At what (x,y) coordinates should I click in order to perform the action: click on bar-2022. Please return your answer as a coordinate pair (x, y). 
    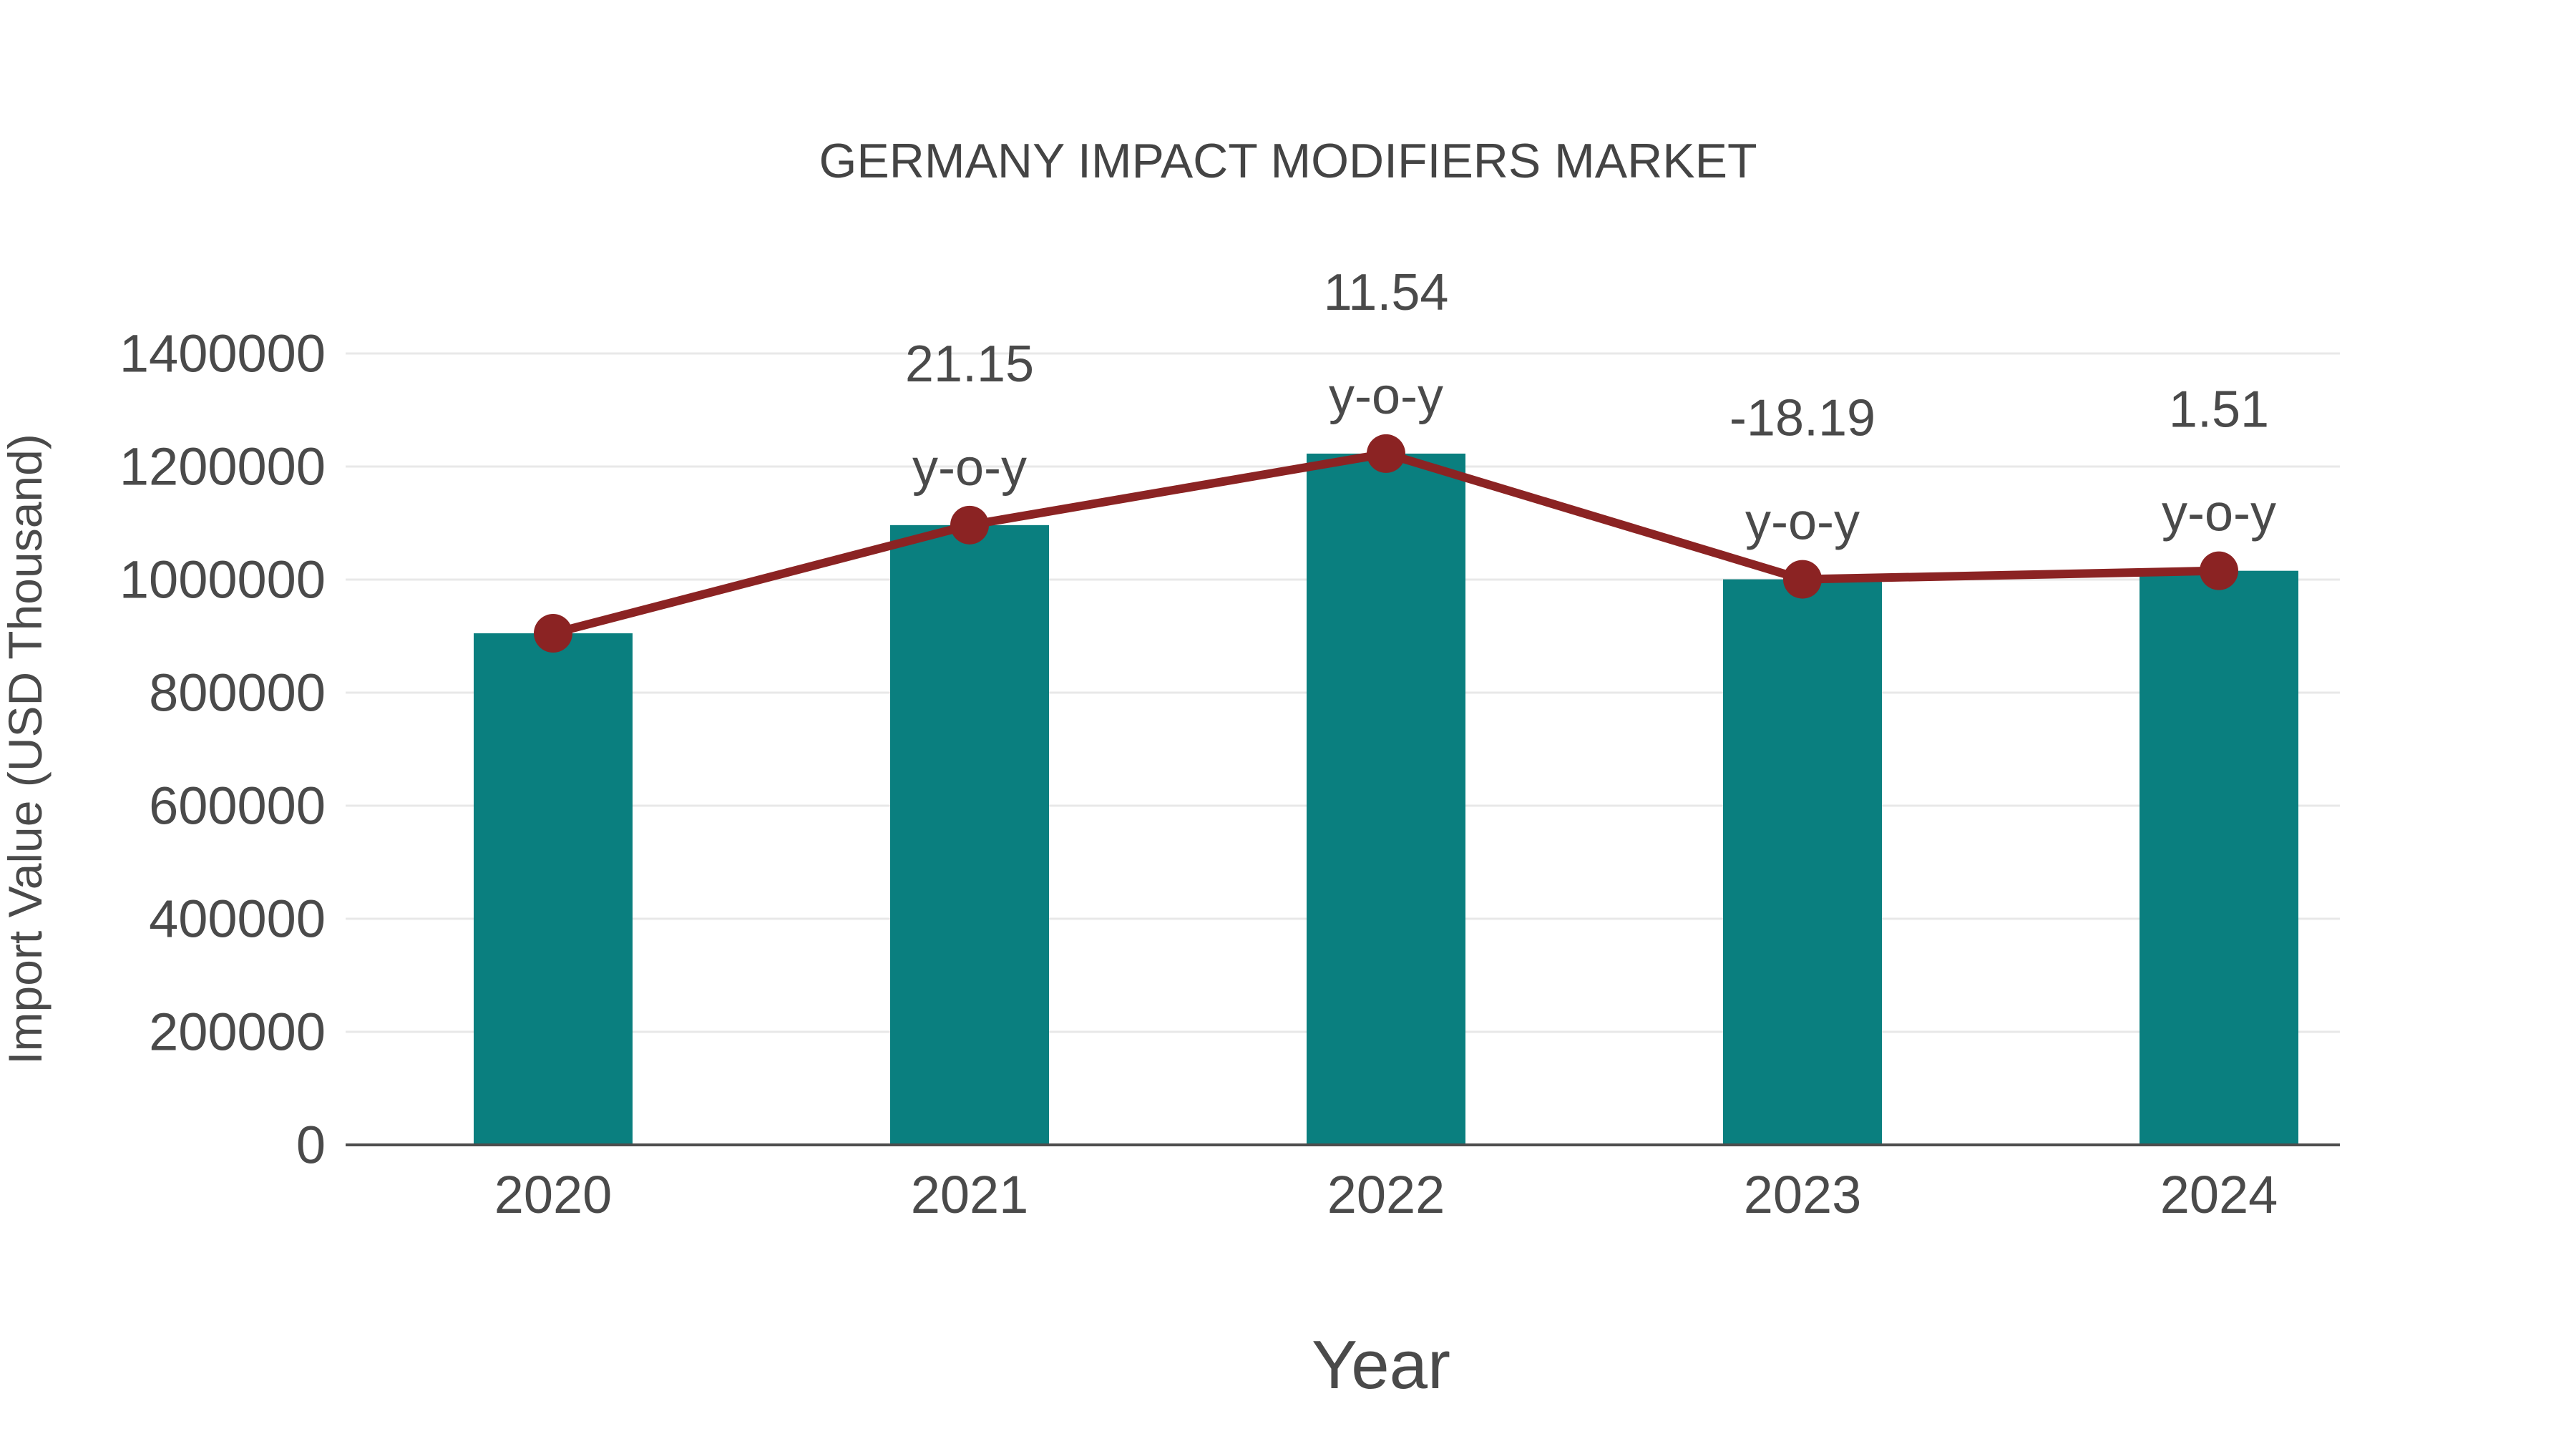
    Looking at the image, I should click on (1386, 799).